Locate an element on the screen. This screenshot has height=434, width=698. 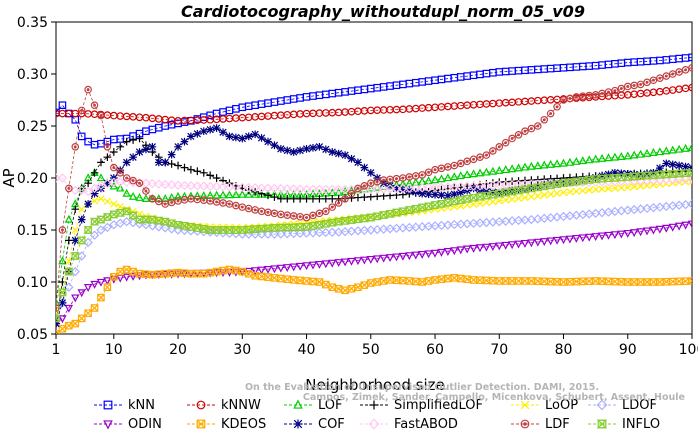
legend-label: INFLO is located at coordinates (641, 424).